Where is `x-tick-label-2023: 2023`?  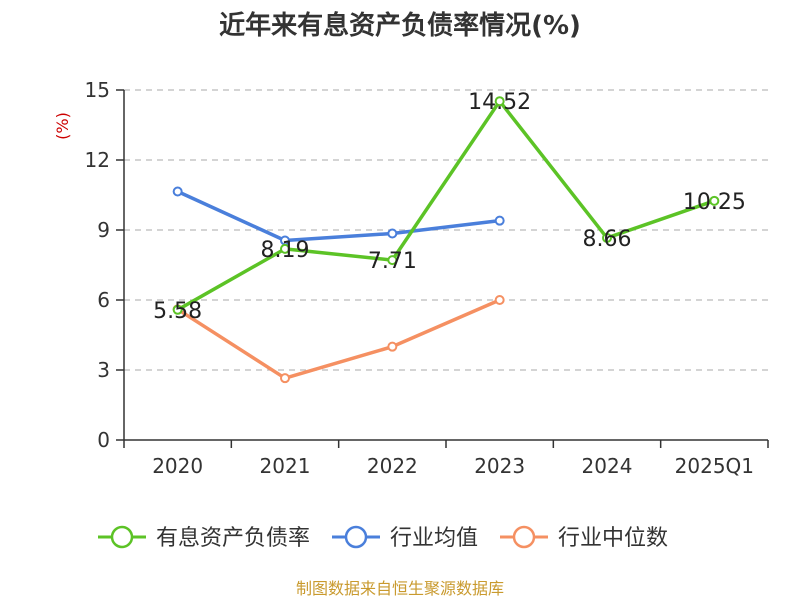 x-tick-label-2023: 2023 is located at coordinates (499, 466).